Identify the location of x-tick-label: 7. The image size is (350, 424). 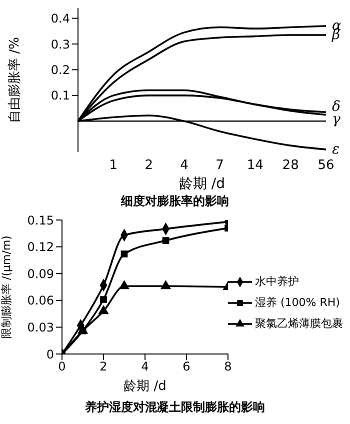
(220, 166).